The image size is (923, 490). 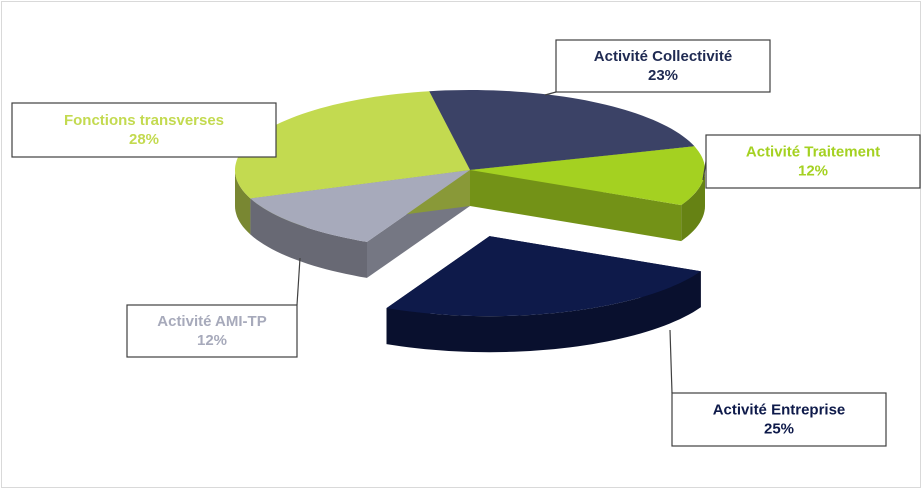 What do you see at coordinates (813, 151) in the screenshot?
I see `category-label: Activité Traitement` at bounding box center [813, 151].